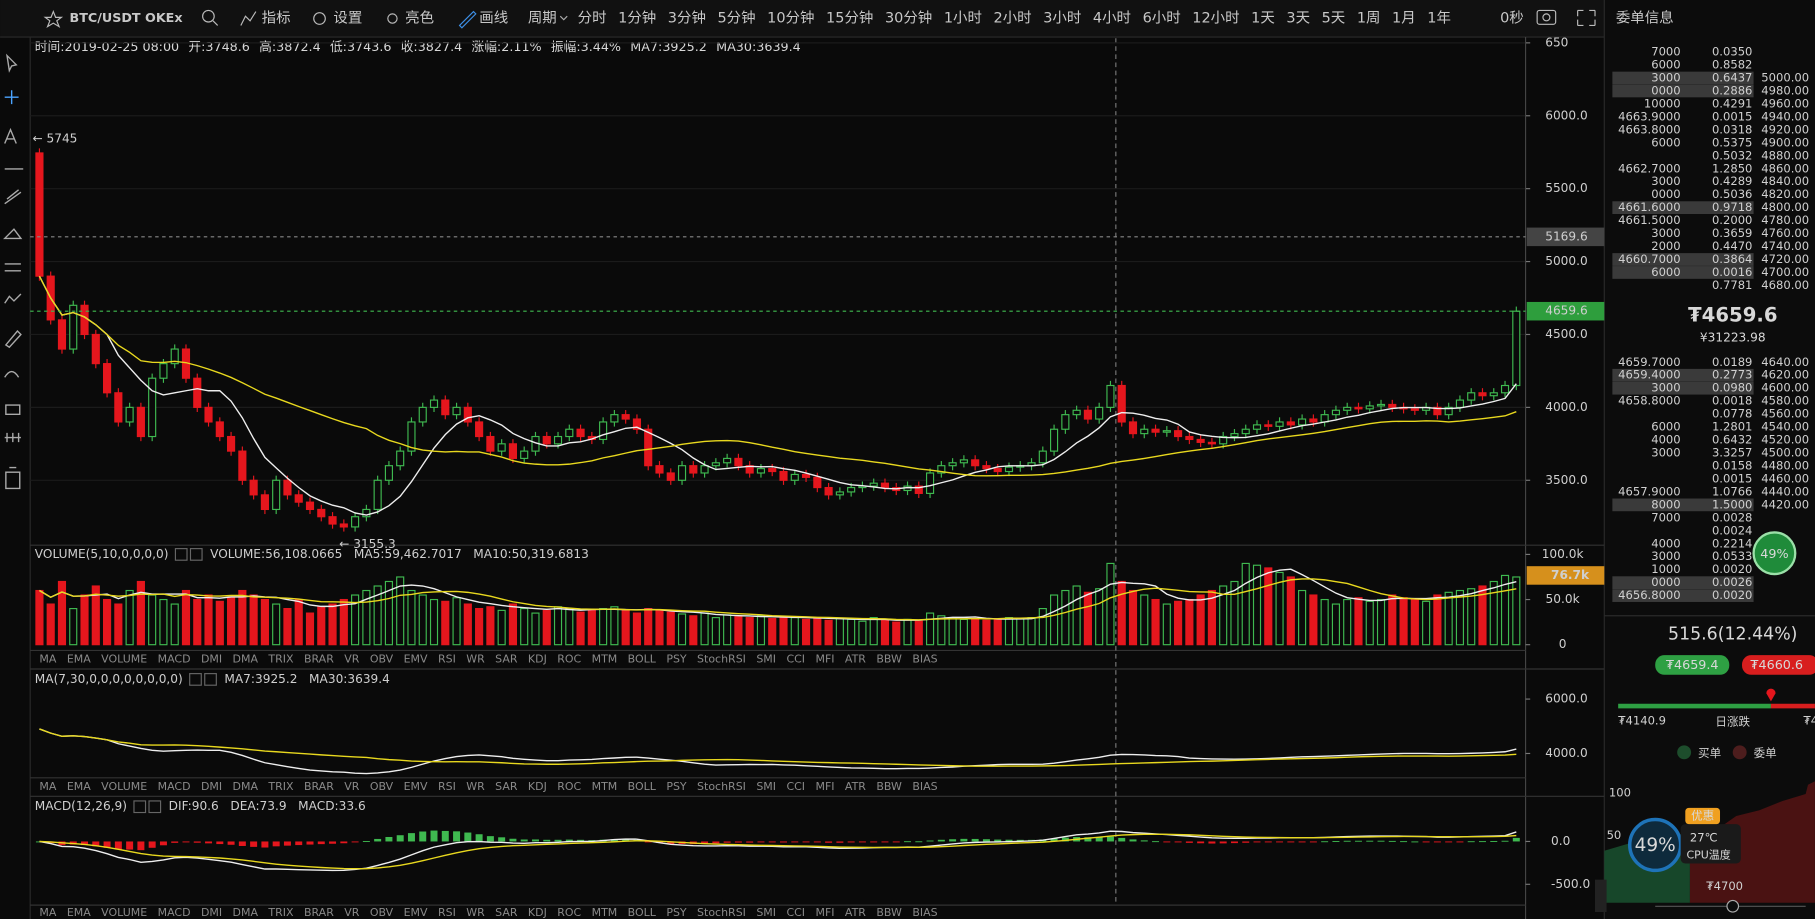  What do you see at coordinates (276, 18) in the screenshot?
I see `menu-item: 指标` at bounding box center [276, 18].